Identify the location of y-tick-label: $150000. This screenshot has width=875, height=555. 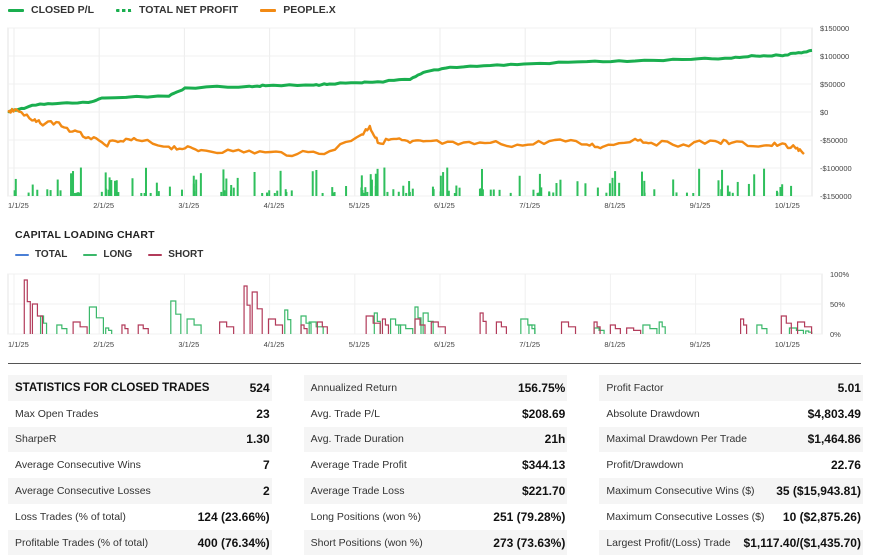
(834, 28).